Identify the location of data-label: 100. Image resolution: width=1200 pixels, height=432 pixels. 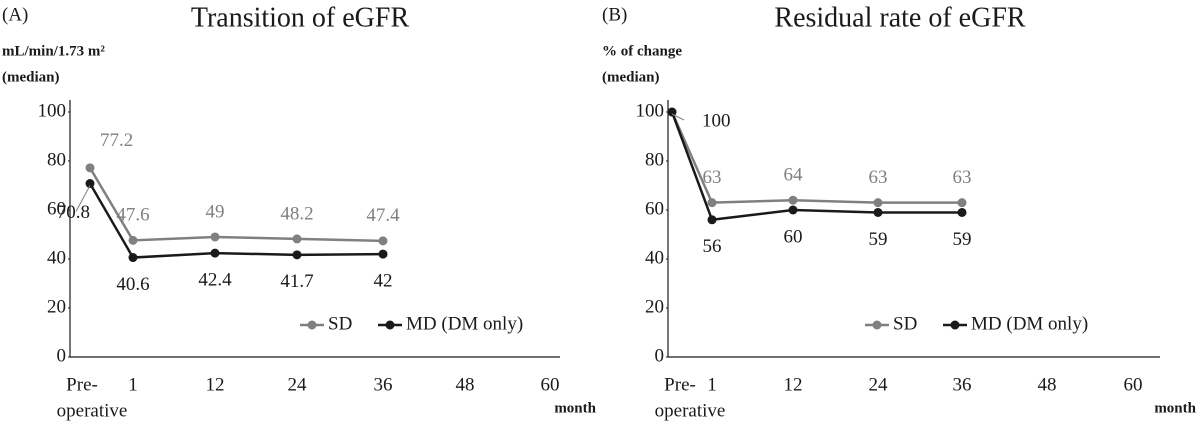
(716, 120).